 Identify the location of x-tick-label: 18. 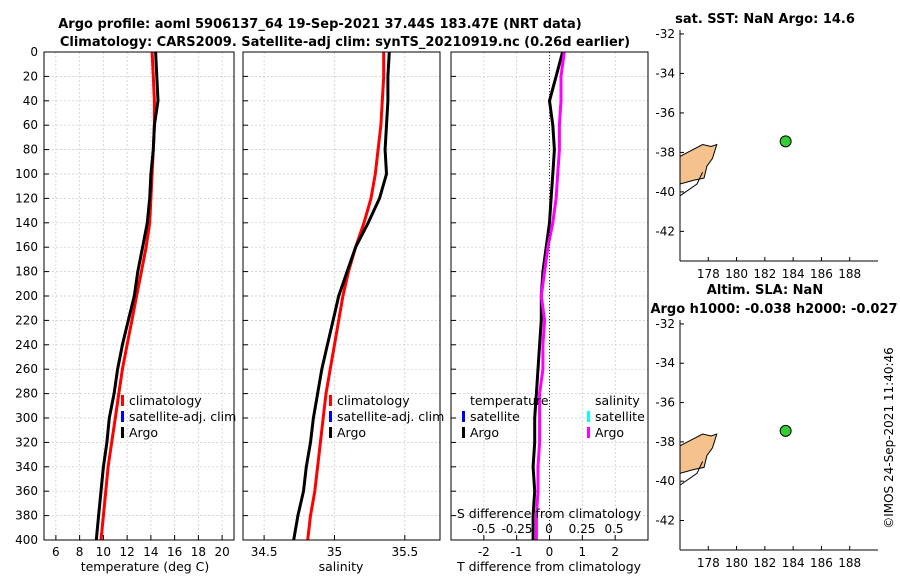
(198, 552).